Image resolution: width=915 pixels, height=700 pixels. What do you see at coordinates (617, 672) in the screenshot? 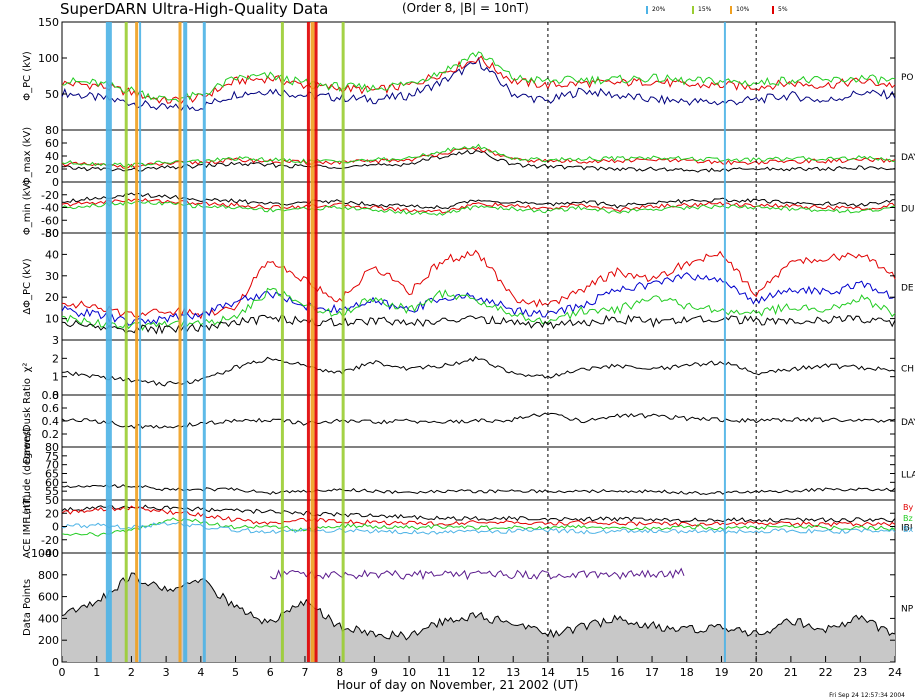
I see `xtick-label-16: 16` at bounding box center [617, 672].